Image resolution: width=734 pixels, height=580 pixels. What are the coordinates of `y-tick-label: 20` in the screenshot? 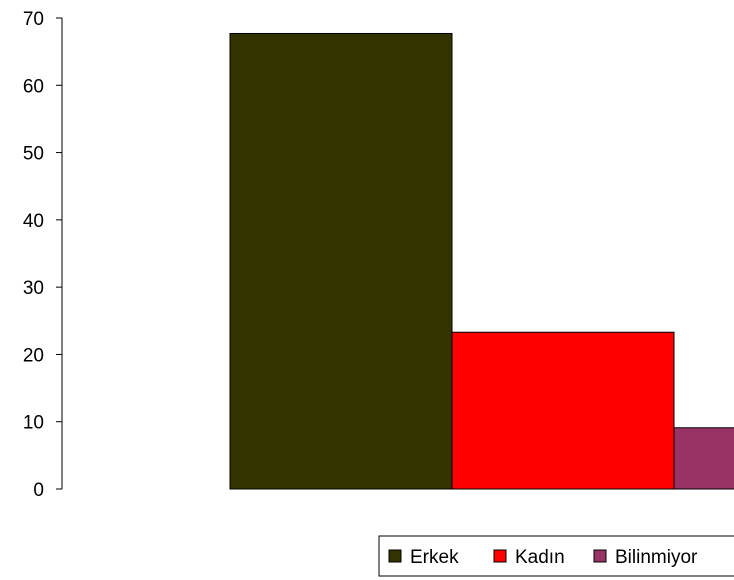 It's located at (33, 355).